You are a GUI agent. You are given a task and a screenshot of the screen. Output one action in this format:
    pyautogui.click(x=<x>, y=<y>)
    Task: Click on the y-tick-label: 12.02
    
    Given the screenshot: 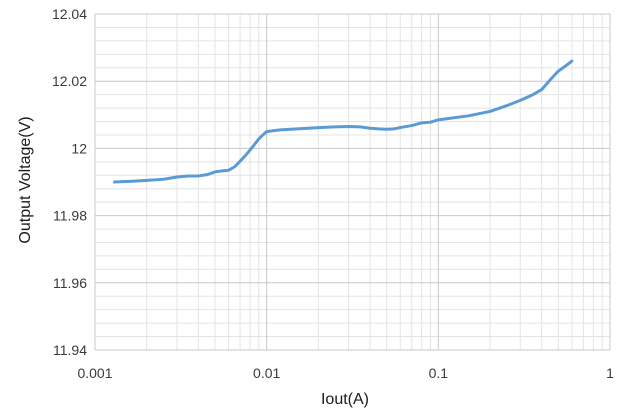 What is the action you would take?
    pyautogui.click(x=69, y=81)
    